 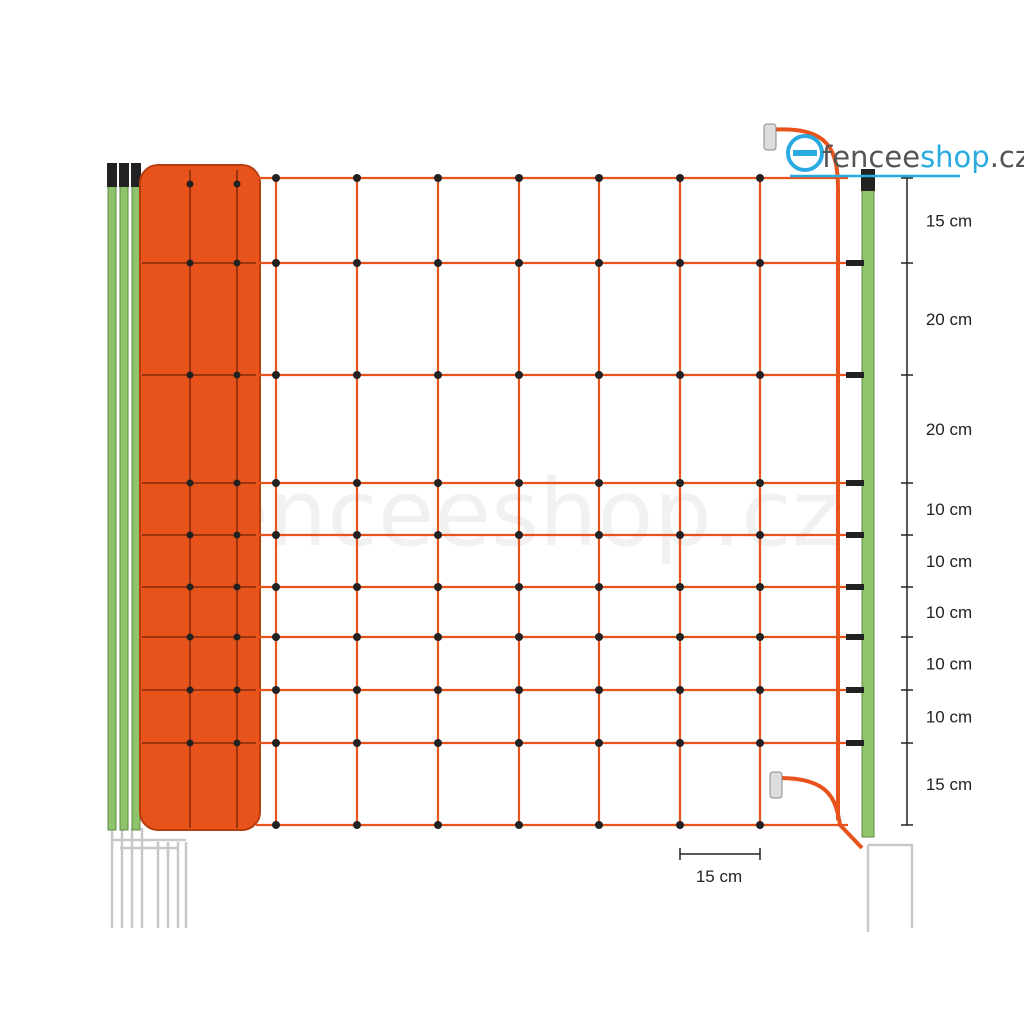 I want to click on bottom-connector-cable, so click(x=821, y=813).